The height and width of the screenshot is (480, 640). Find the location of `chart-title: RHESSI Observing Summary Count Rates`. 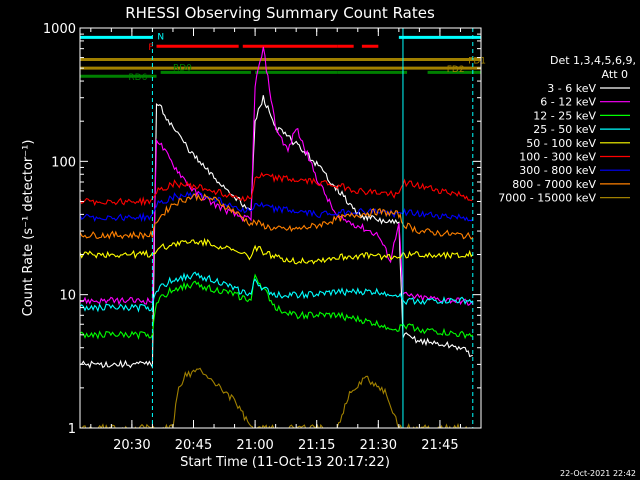

chart-title: RHESSI Observing Summary Count Rates is located at coordinates (280, 13).